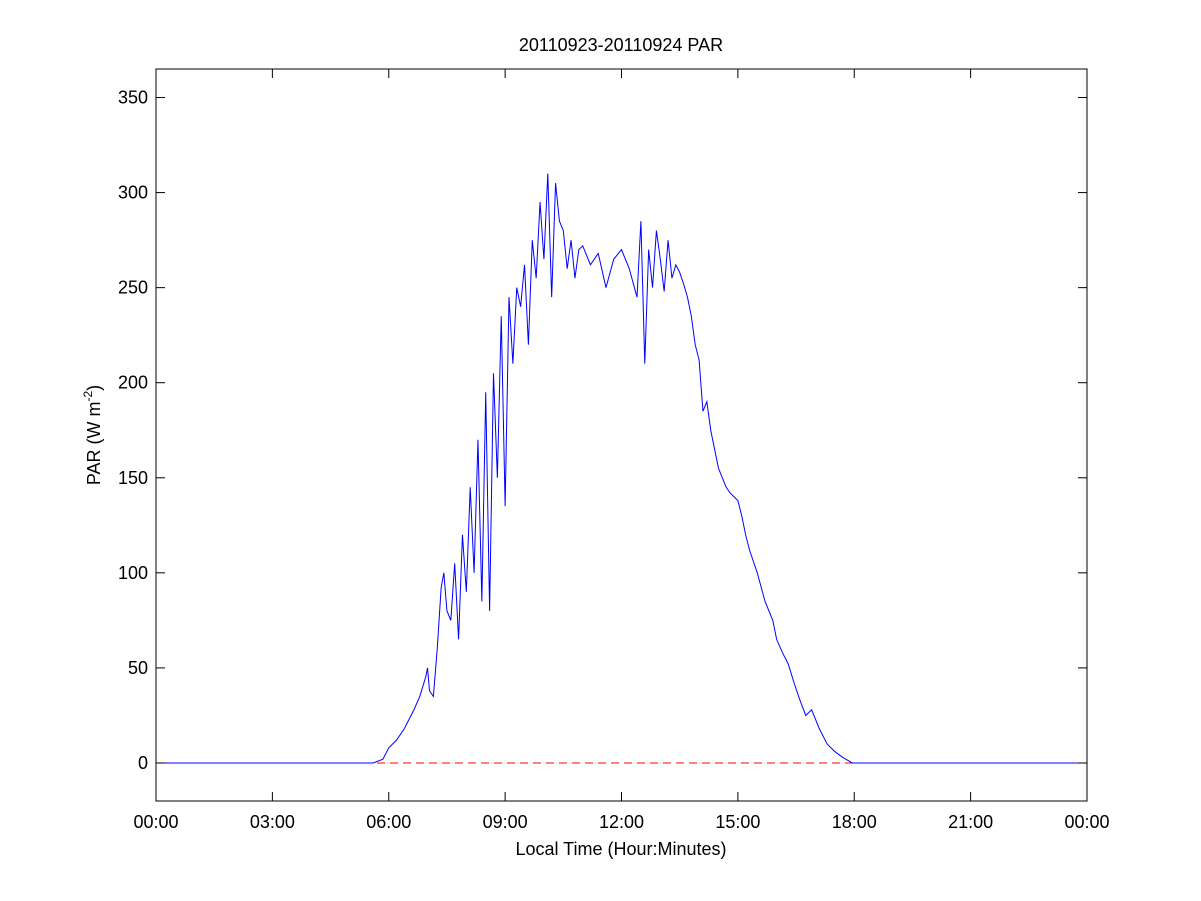 Image resolution: width=1201 pixels, height=901 pixels. What do you see at coordinates (138, 668) in the screenshot?
I see `y-tick-label: 50` at bounding box center [138, 668].